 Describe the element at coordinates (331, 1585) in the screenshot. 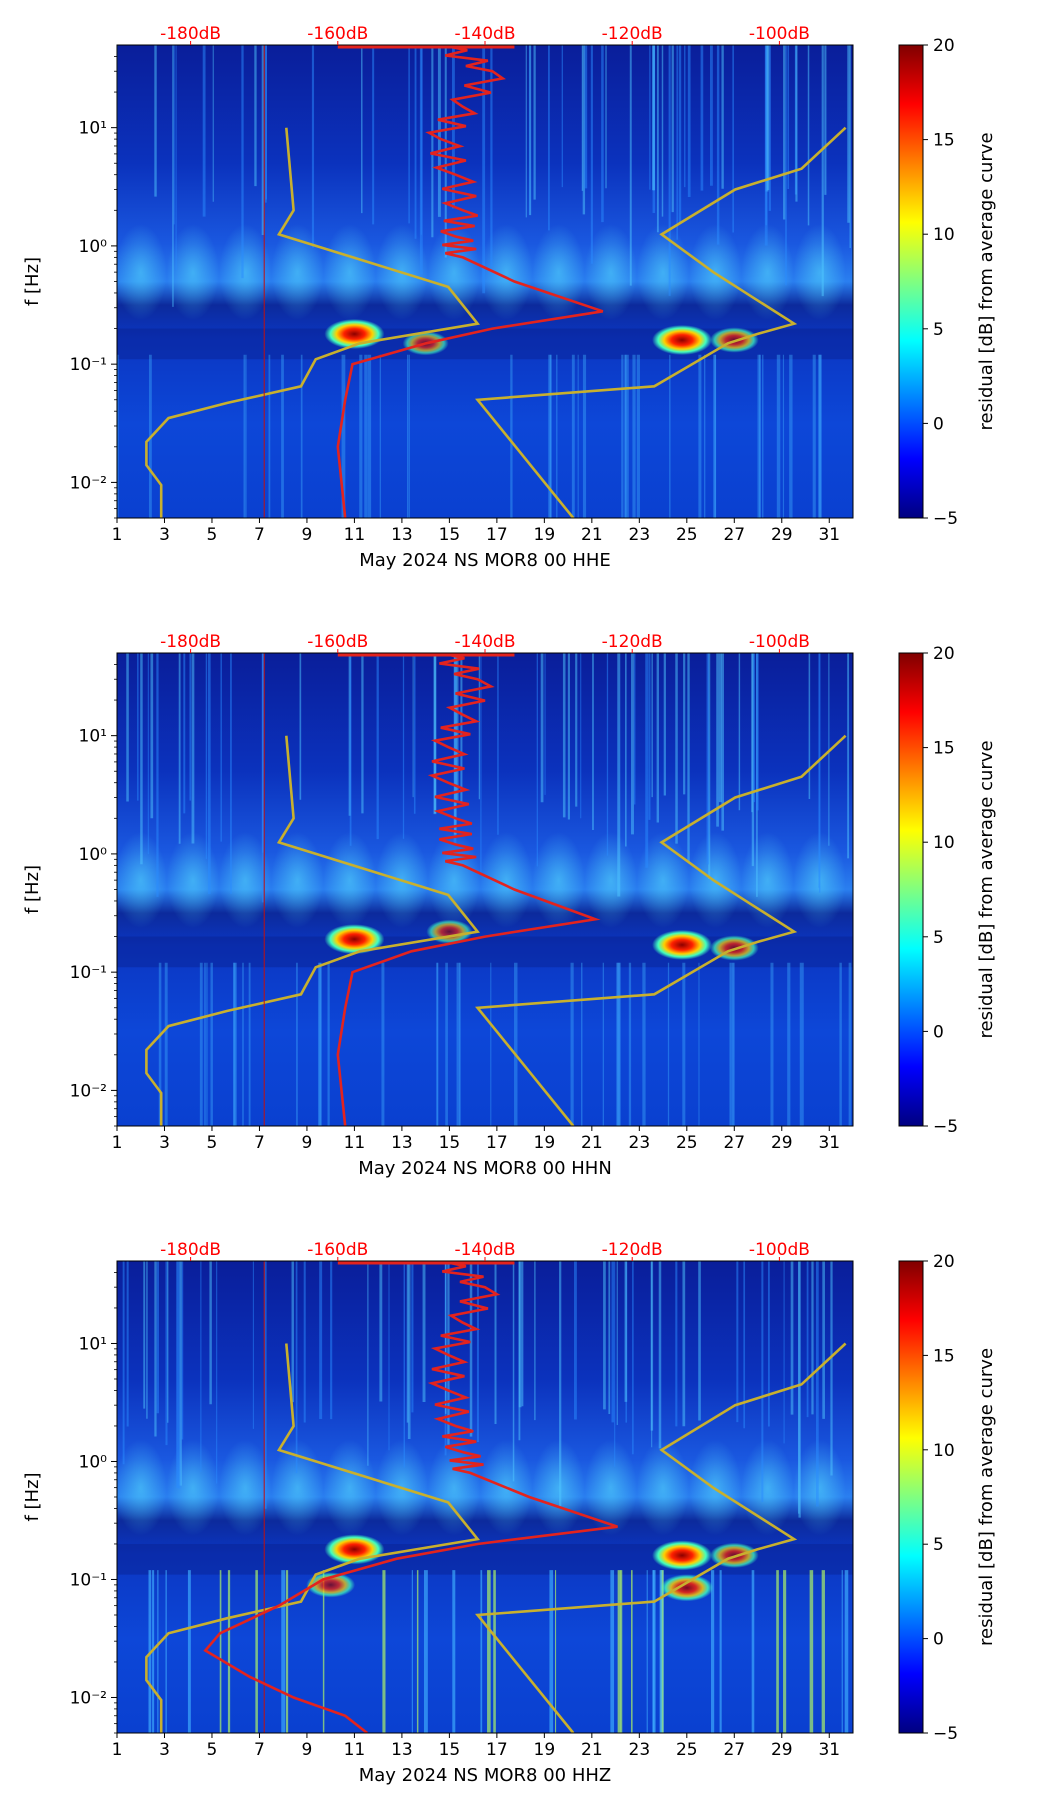

I see `hotspot-d10` at that location.